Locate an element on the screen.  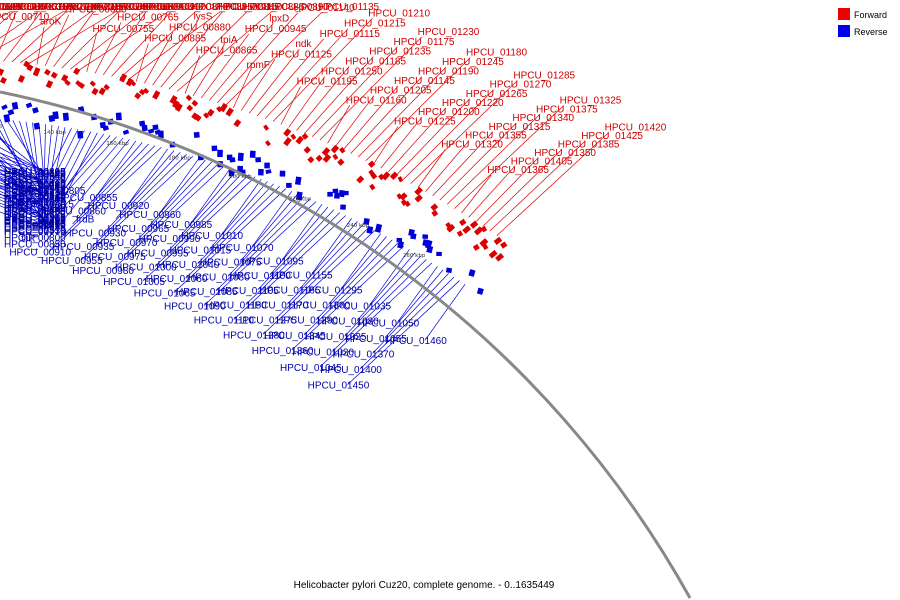
reverse-gene-label: HPCU_00560 is located at coordinates (35, 189).